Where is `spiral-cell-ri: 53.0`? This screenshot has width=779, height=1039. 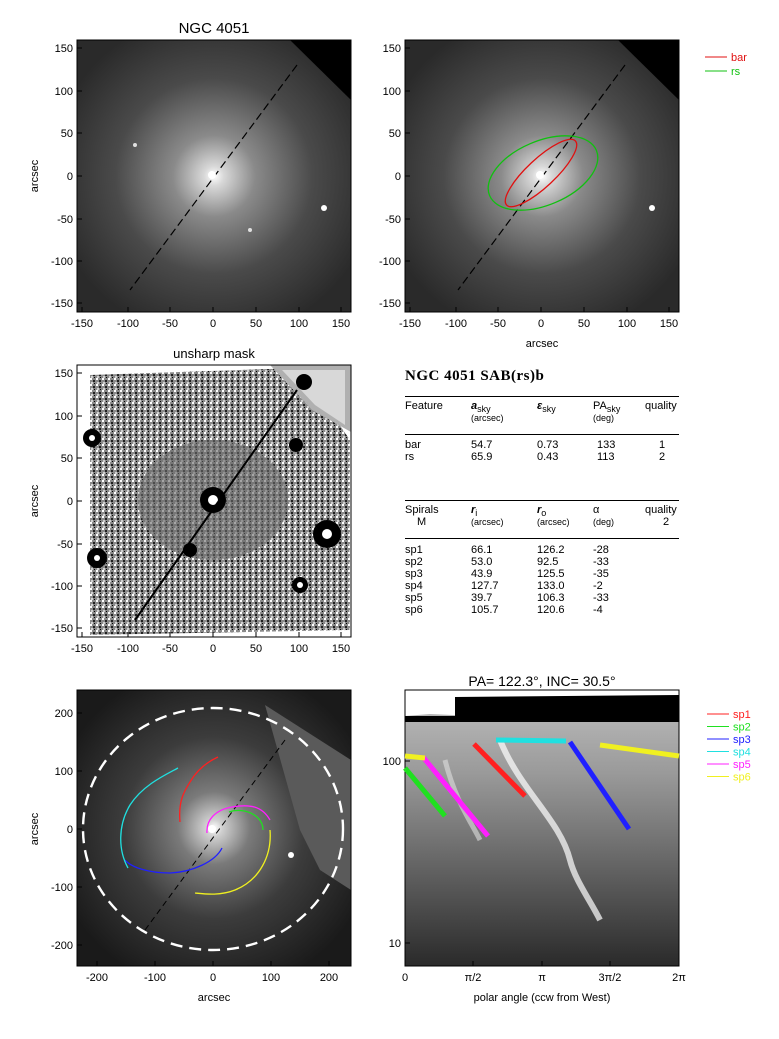
spiral-cell-ri: 53.0 is located at coordinates (482, 562).